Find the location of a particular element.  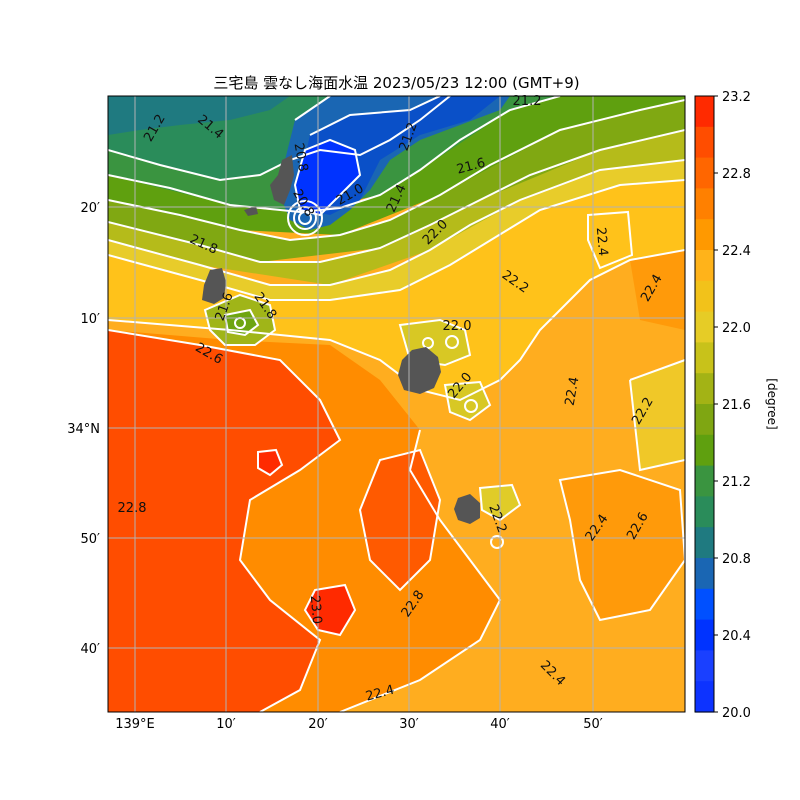

colorbar-cells is located at coordinates (704, 404).